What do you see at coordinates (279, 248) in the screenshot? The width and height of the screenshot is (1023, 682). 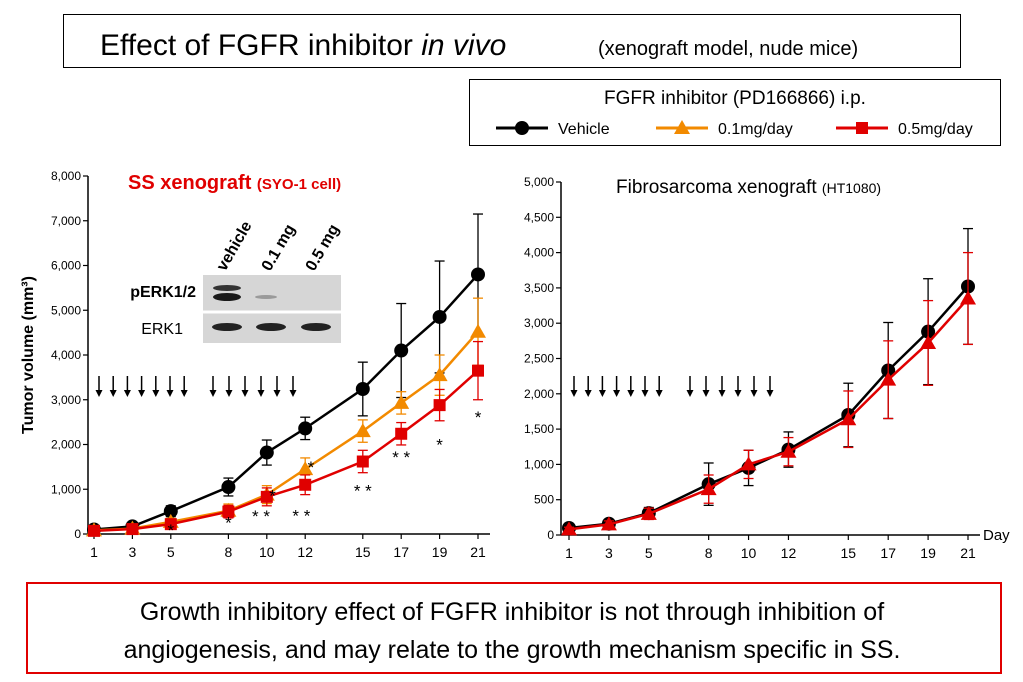 I see `blot-lane-label-01mg: 0.1 mg` at bounding box center [279, 248].